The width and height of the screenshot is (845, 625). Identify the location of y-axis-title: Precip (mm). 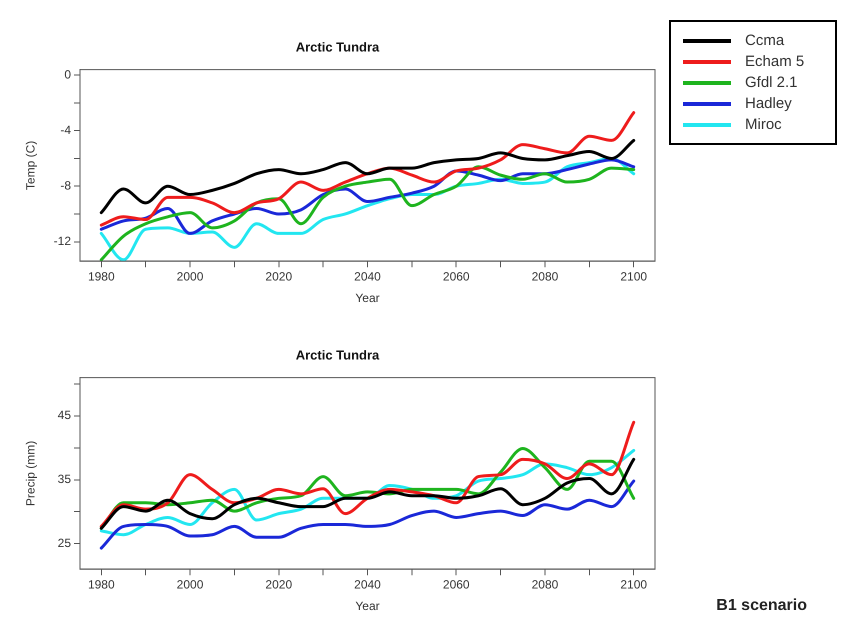
(31, 473).